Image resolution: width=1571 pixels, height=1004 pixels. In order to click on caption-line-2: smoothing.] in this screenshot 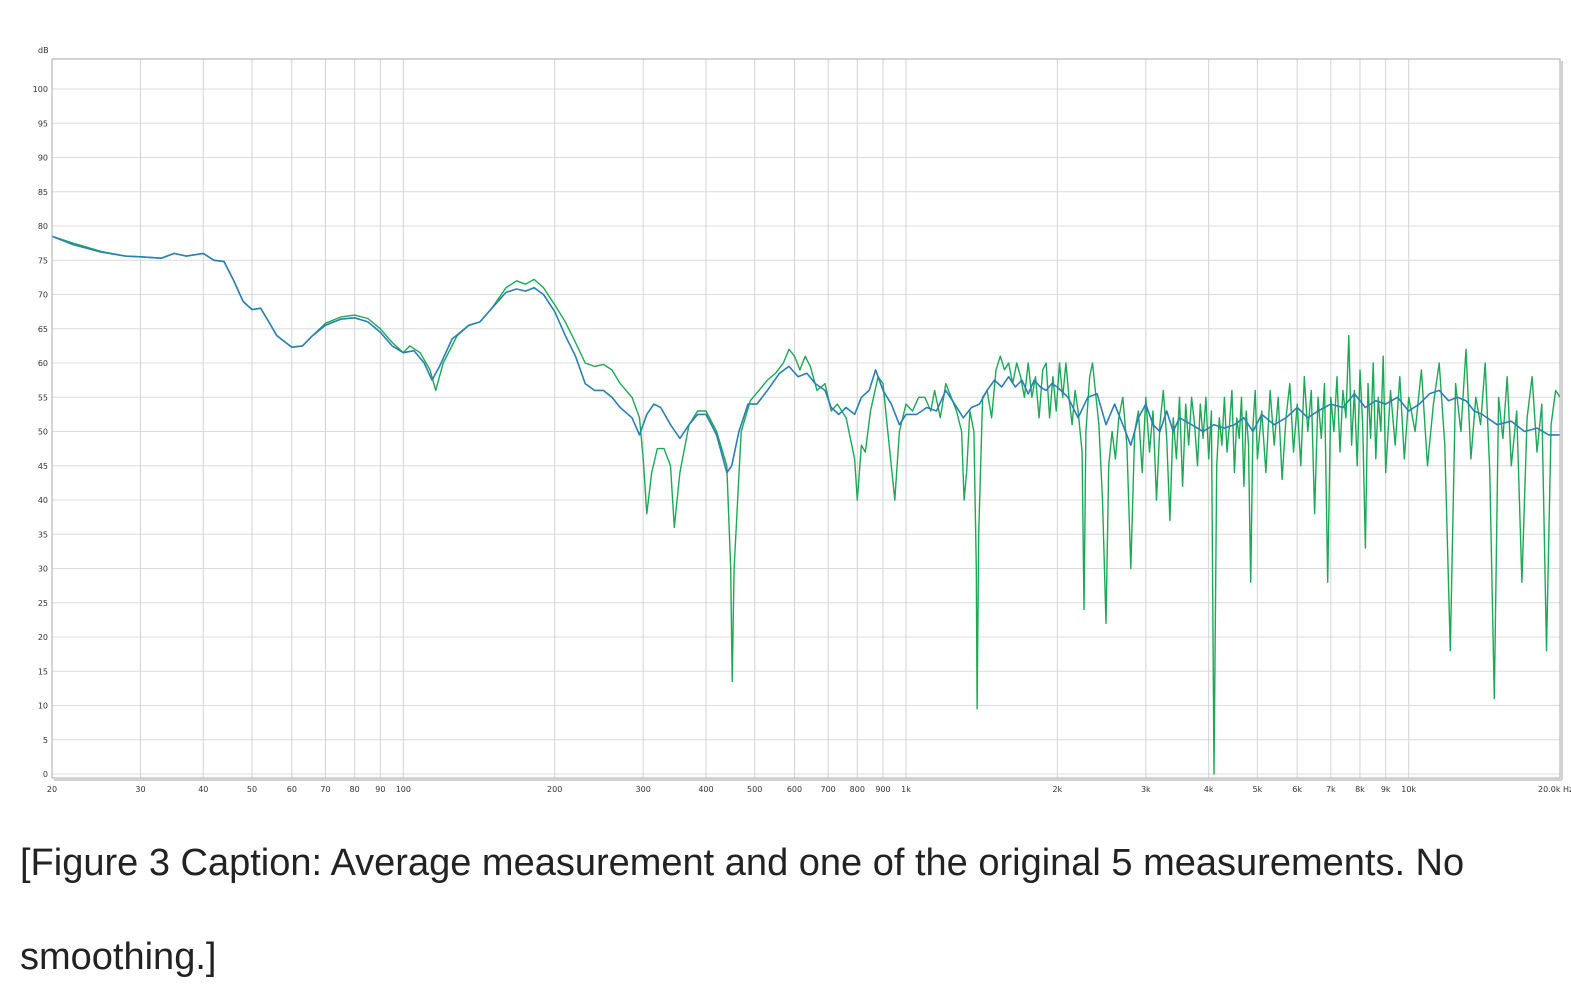, I will do `click(118, 957)`.